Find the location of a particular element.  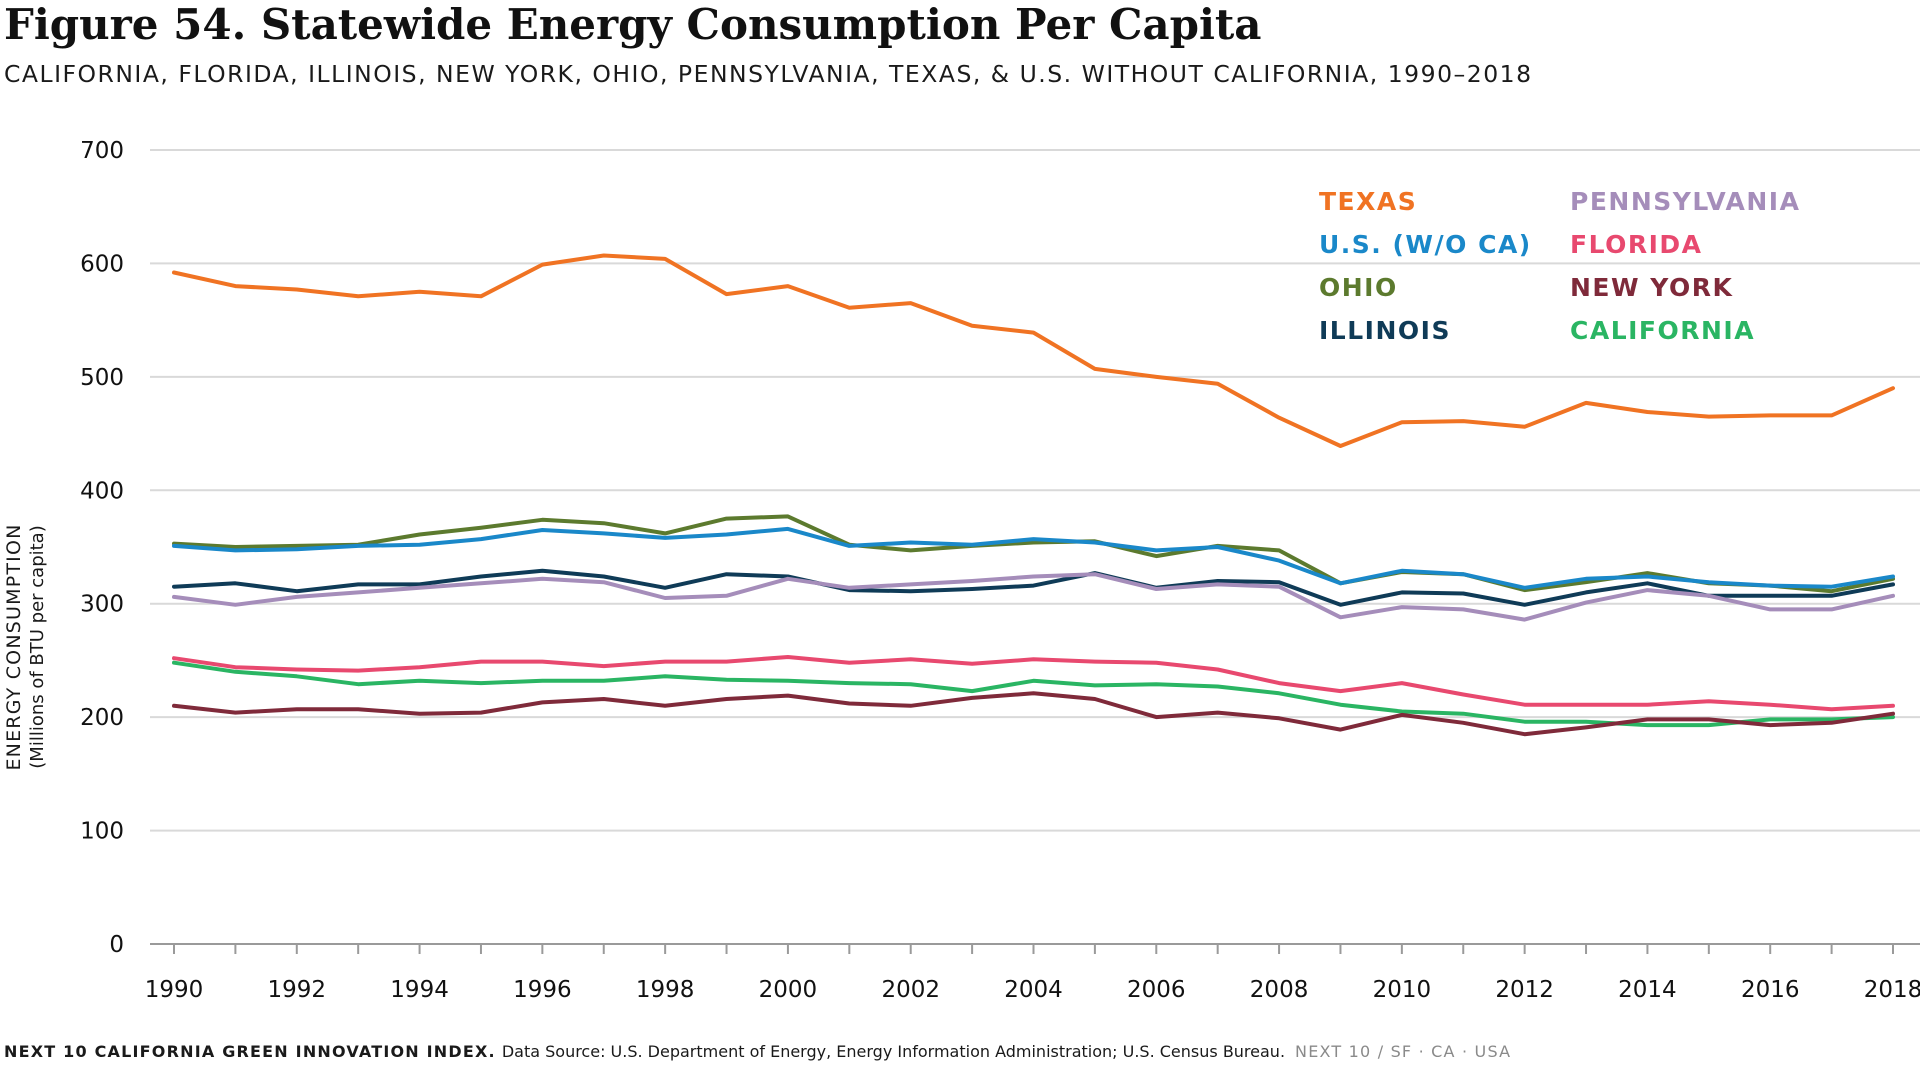

x-tick-label: 1996 is located at coordinates (542, 990).